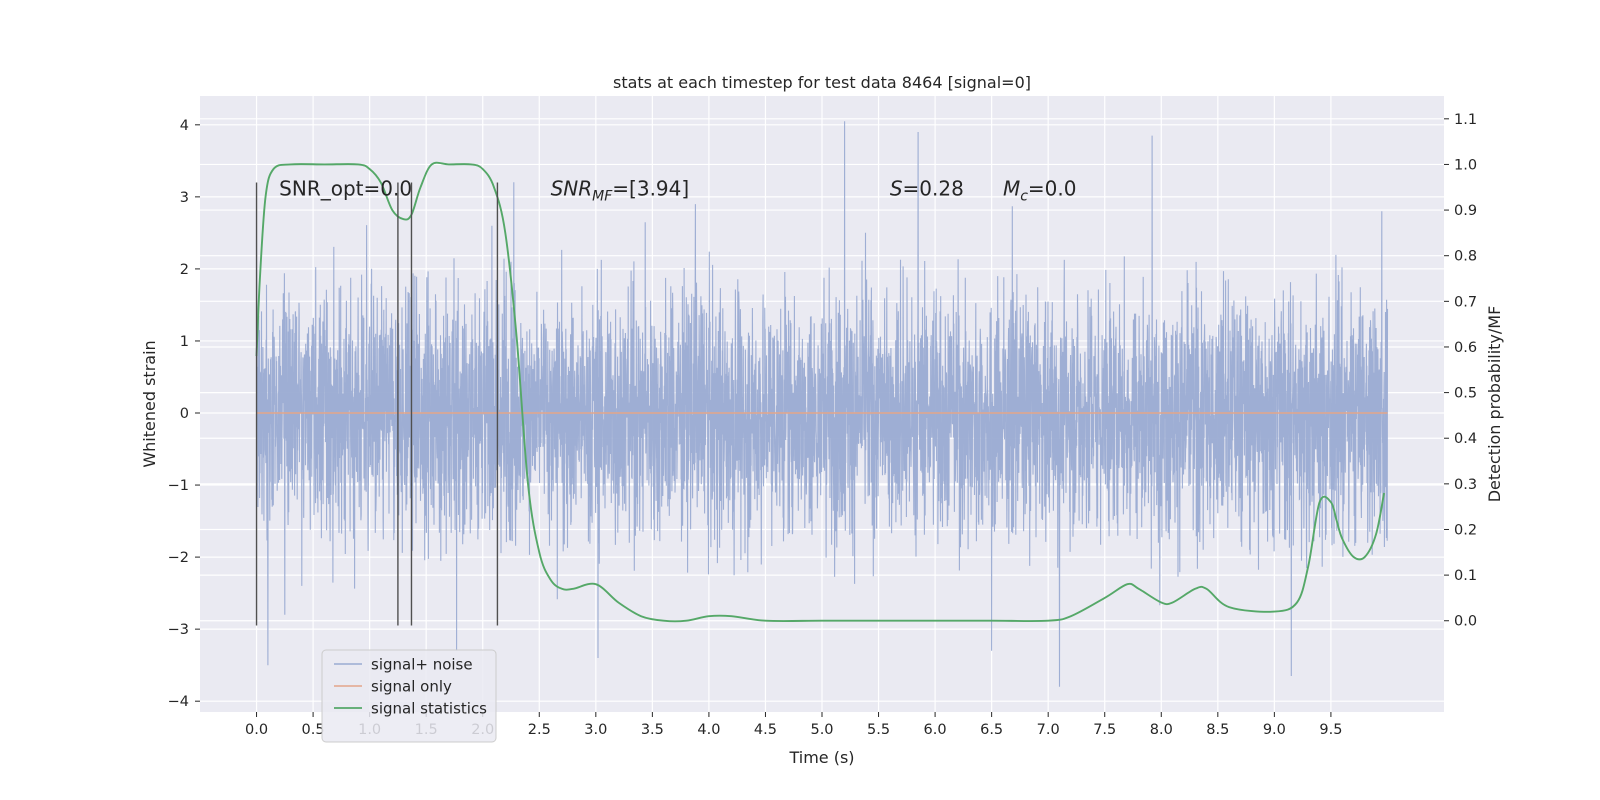 The height and width of the screenshot is (800, 1600). What do you see at coordinates (1465, 394) in the screenshot?
I see `y-right-tick-label: 0.5` at bounding box center [1465, 394].